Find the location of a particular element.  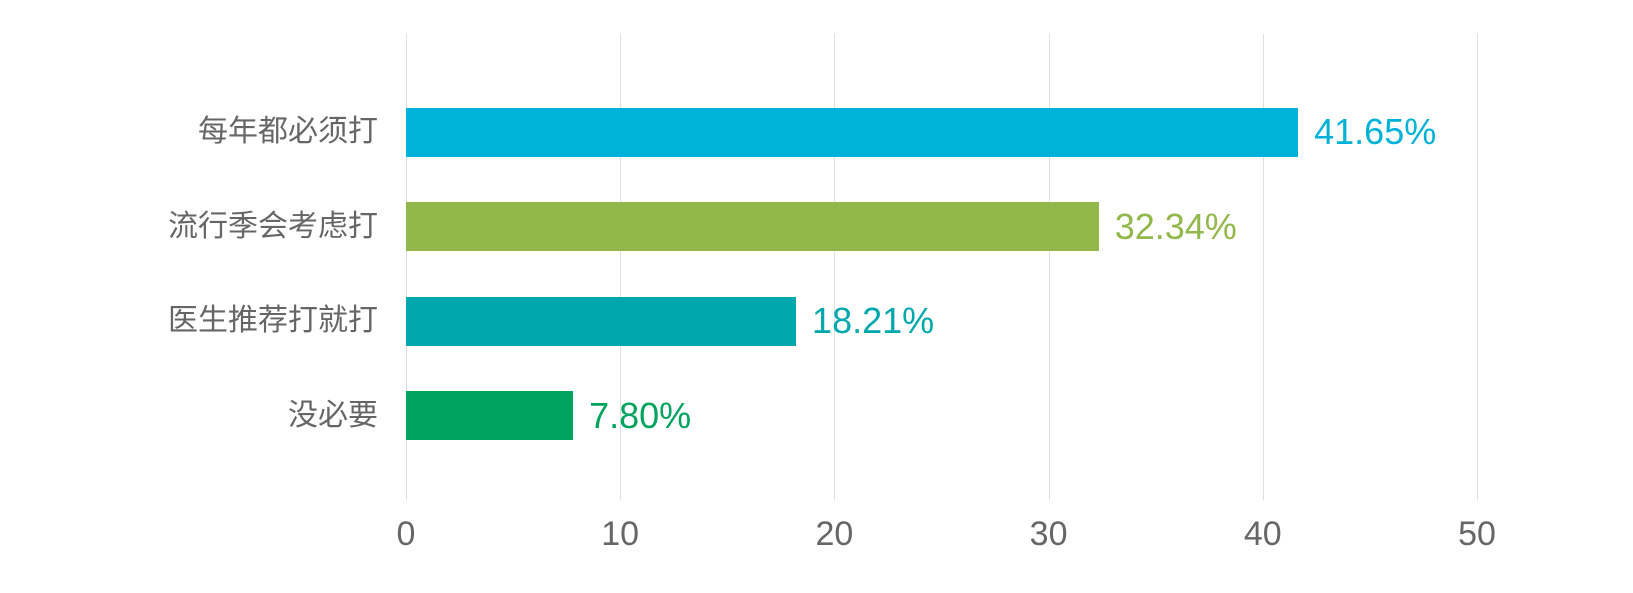

category-label: 医生推荐打就打 is located at coordinates (273, 320).